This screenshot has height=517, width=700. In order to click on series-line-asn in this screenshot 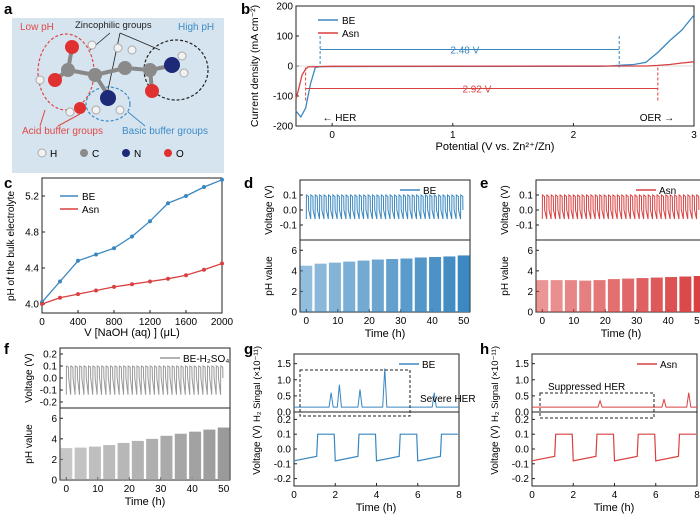, I will do `click(495, 80)`.